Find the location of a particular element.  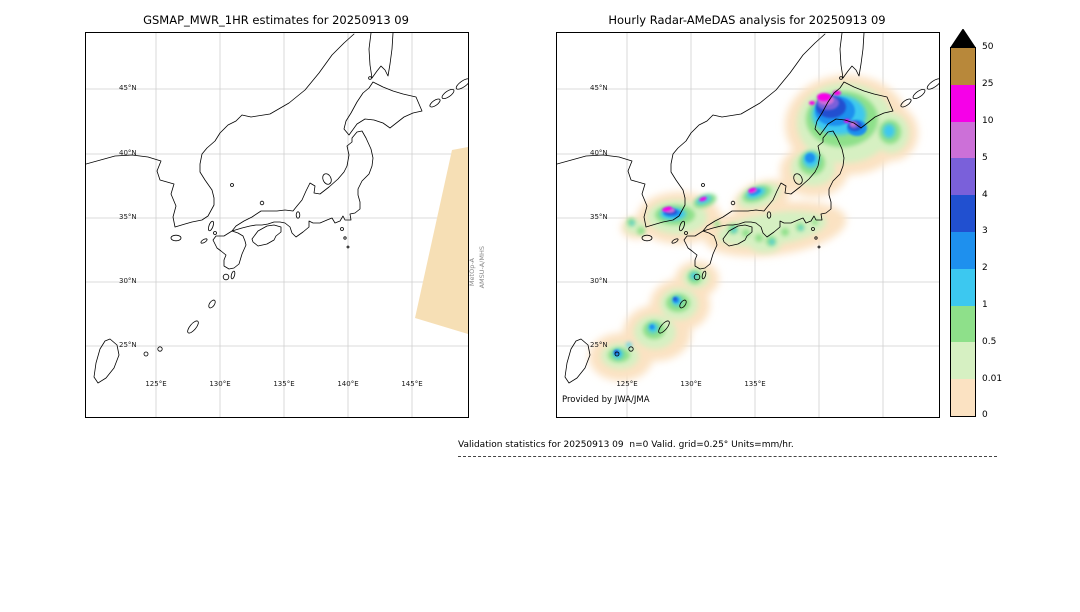

lat-label-left-40n: 40°N is located at coordinates (128, 153).